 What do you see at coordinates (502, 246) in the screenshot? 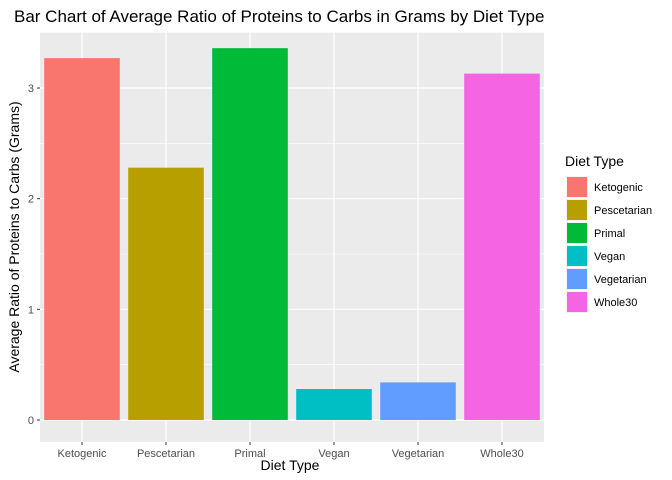
I see `bar-whole30` at bounding box center [502, 246].